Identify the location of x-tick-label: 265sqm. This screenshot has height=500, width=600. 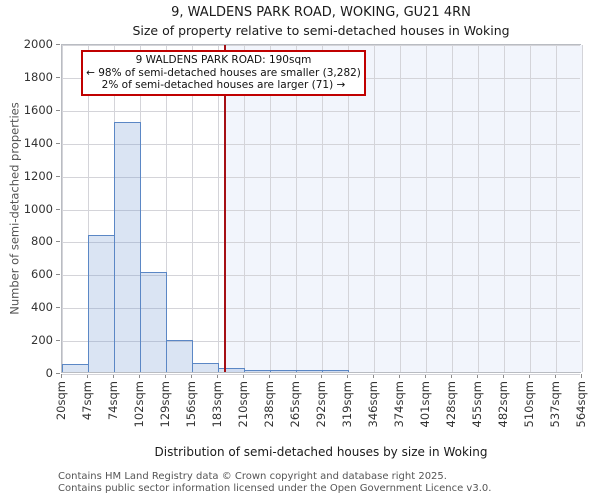
(295, 404).